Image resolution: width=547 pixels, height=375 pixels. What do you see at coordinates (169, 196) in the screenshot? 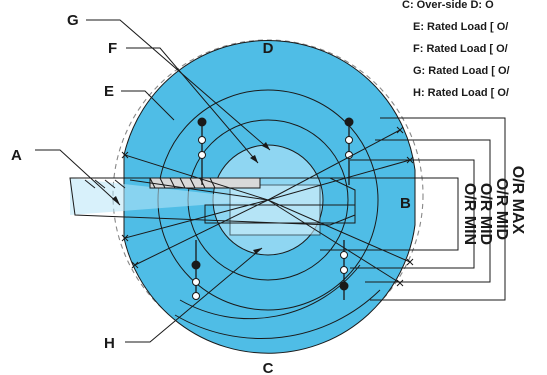
I see `front-side-zone` at bounding box center [169, 196].